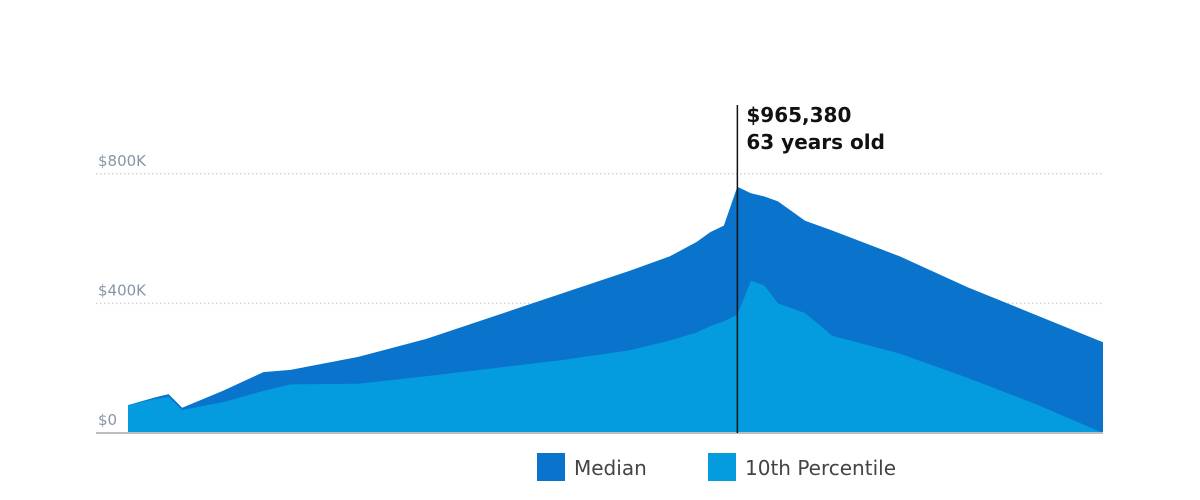 The image size is (1200, 500). I want to click on annotation-text: $965,380, so click(798, 115).